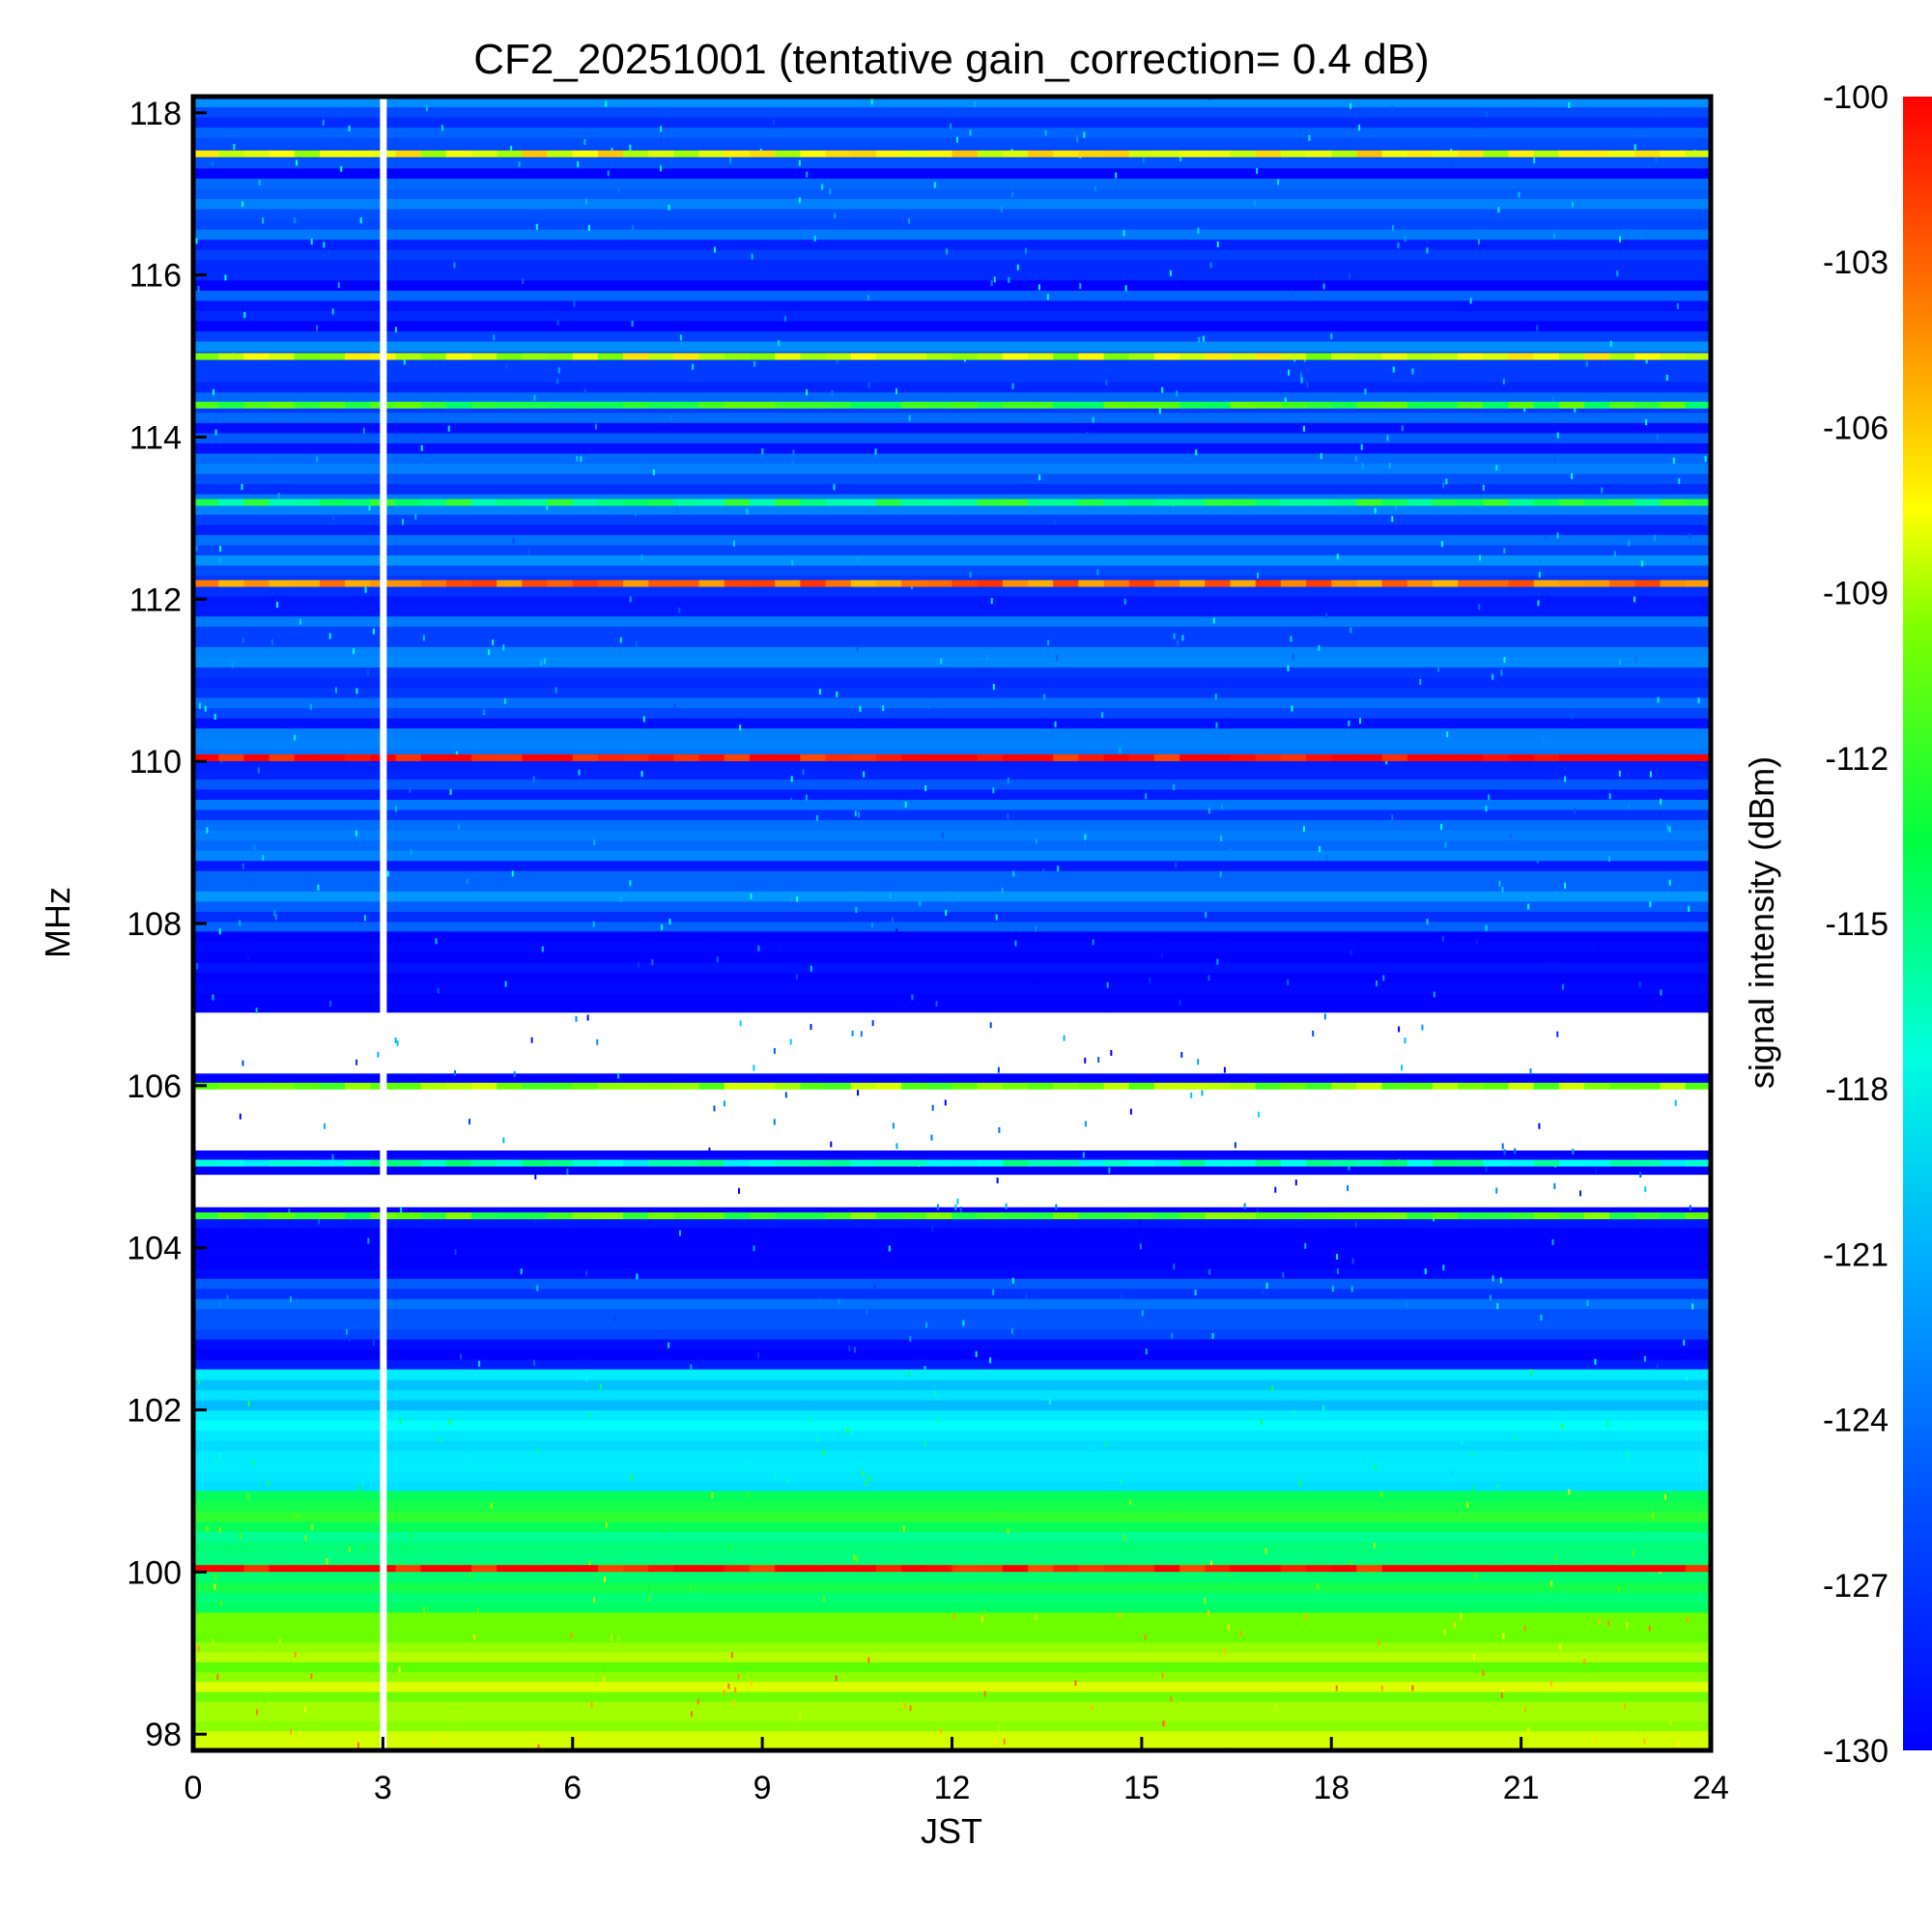 The height and width of the screenshot is (1932, 1932). I want to click on y-tick-label: 98, so click(163, 1735).